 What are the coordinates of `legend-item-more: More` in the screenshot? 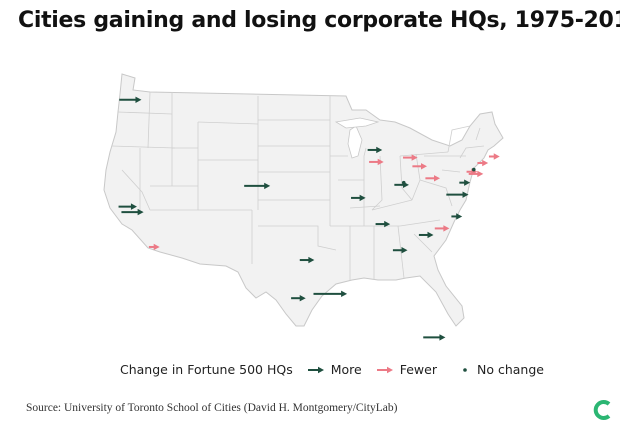 It's located at (334, 369).